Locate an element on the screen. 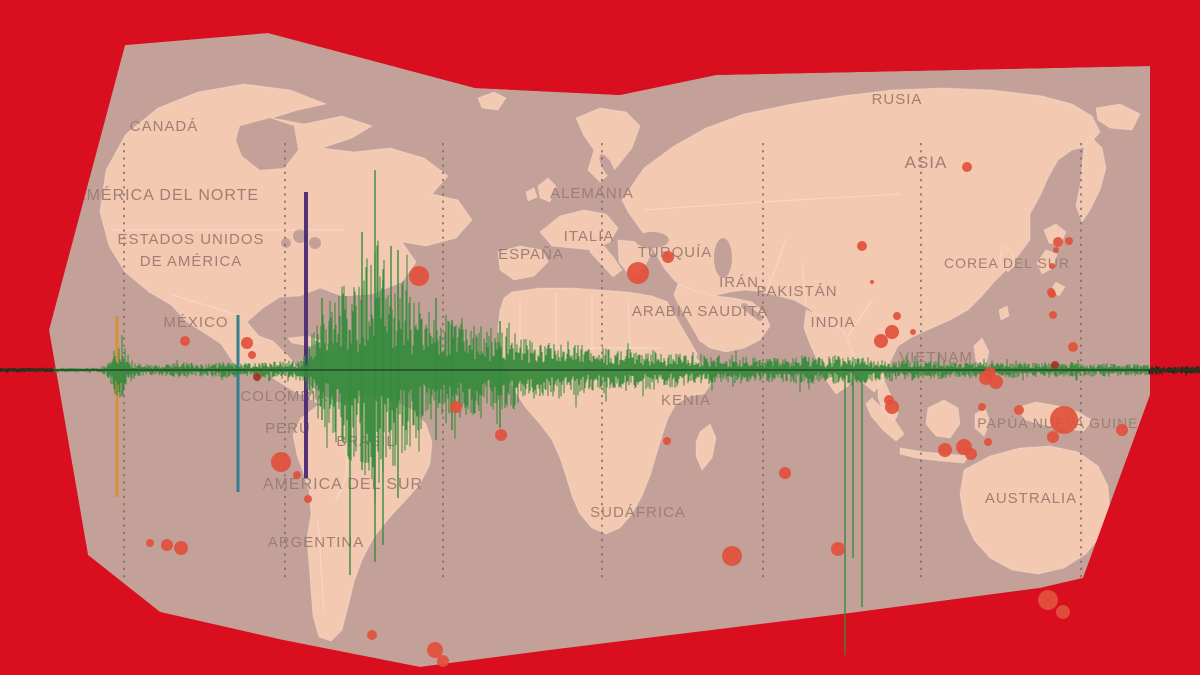  country-label: DE AMÉRICA is located at coordinates (191, 261).